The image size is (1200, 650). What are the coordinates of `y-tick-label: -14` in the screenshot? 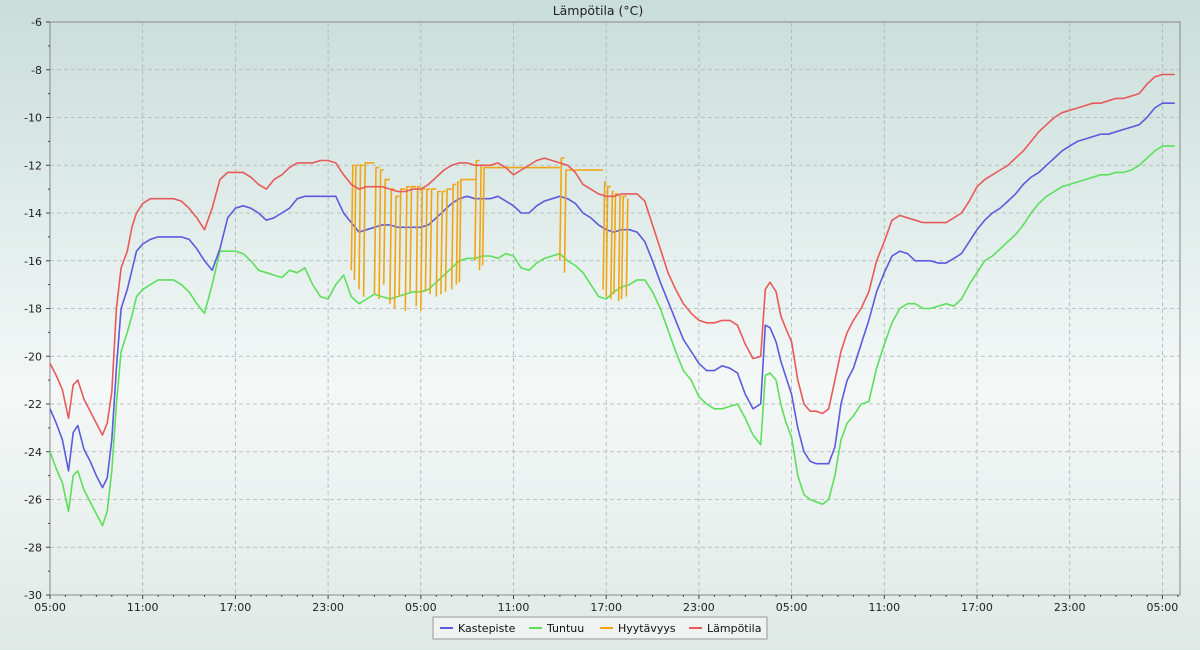 It's located at (33, 213).